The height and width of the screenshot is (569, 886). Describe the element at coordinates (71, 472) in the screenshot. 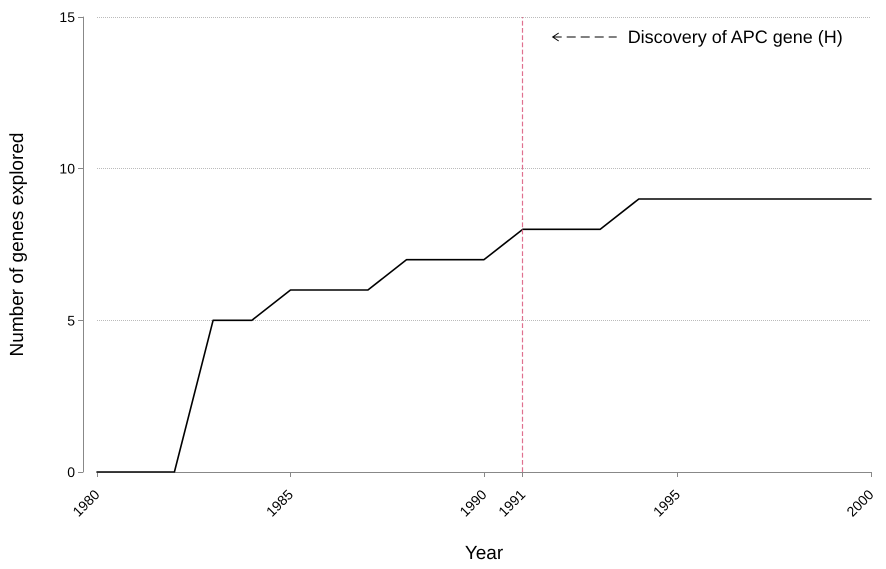

I see `y-tick-label: 0` at that location.